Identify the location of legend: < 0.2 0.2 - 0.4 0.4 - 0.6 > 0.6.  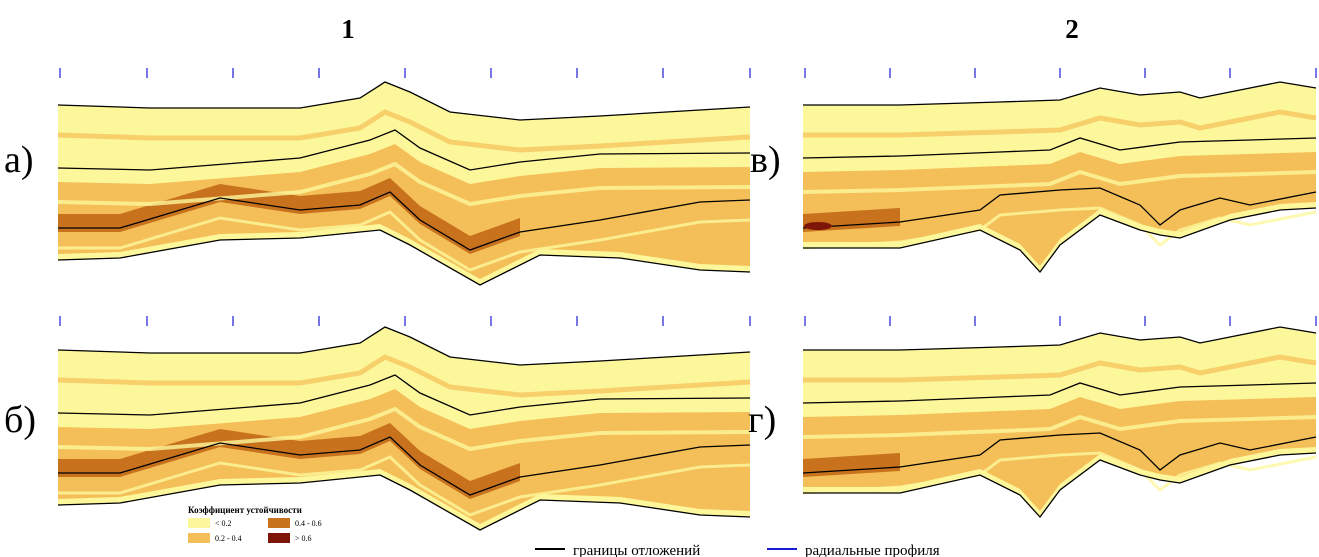
(255, 530).